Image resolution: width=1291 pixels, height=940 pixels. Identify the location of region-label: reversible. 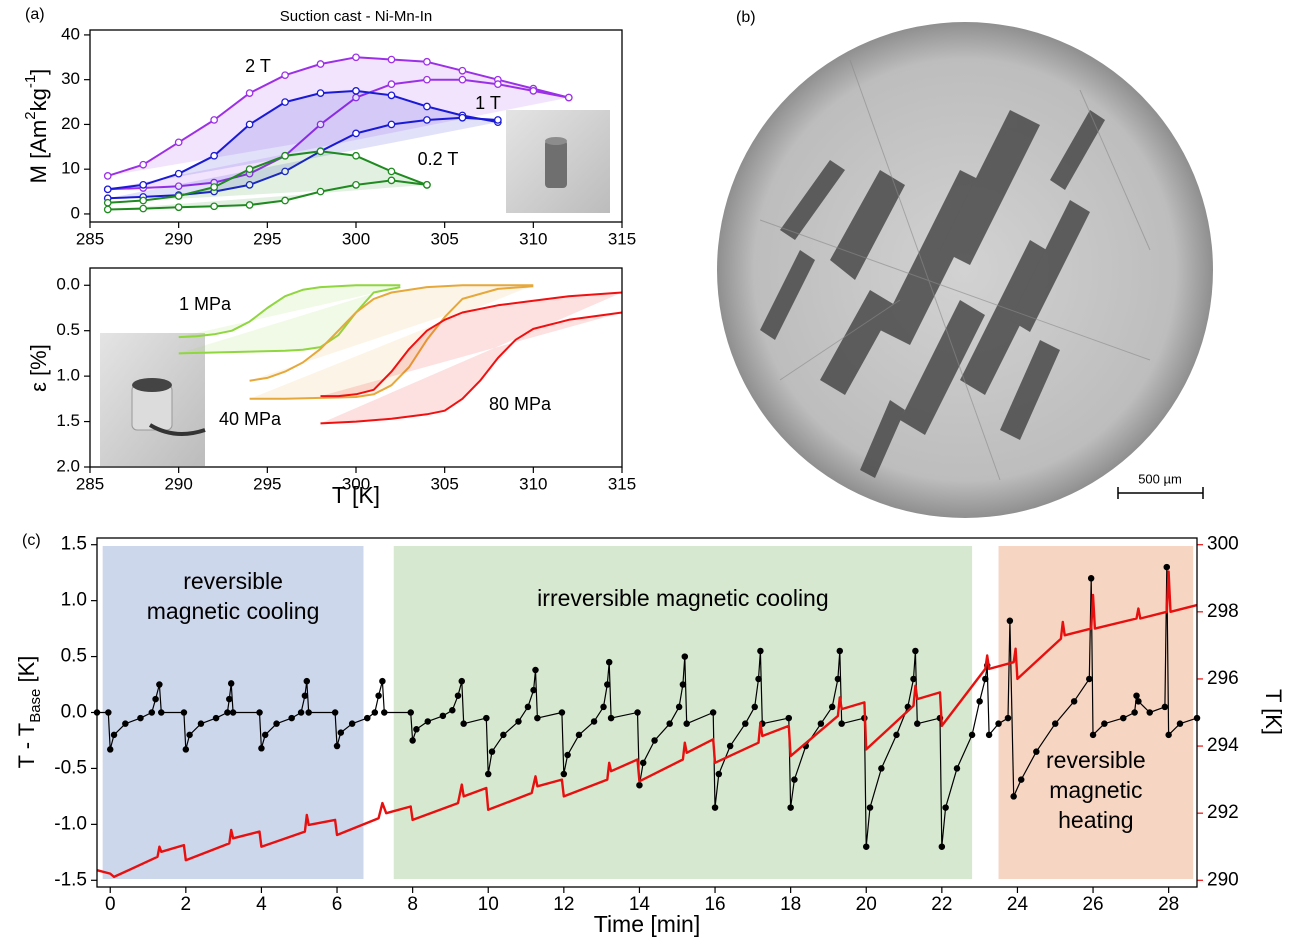
(1096, 760).